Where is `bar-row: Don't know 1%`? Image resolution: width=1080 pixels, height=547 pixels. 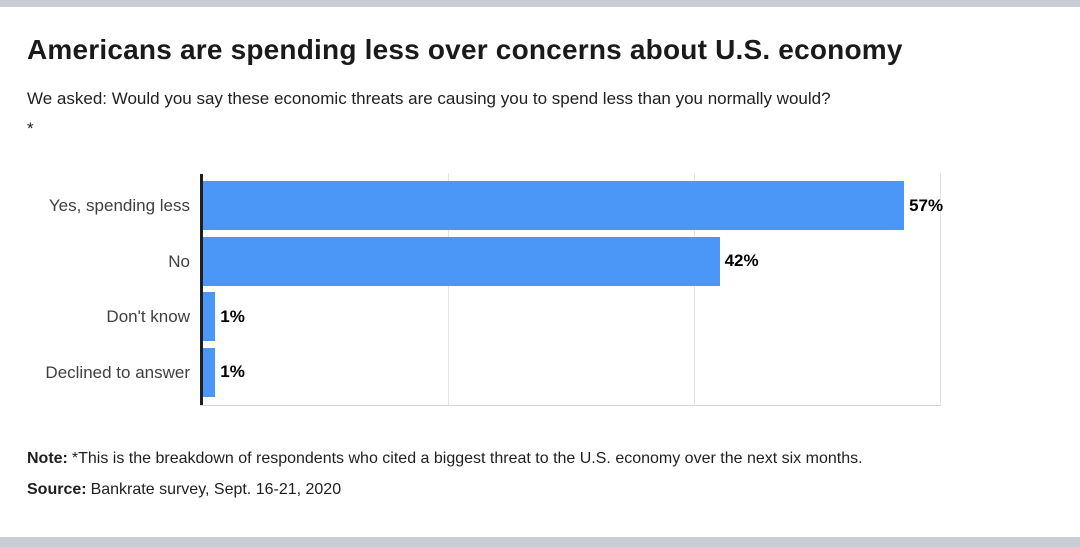 bar-row: Don't know 1% is located at coordinates (540, 317).